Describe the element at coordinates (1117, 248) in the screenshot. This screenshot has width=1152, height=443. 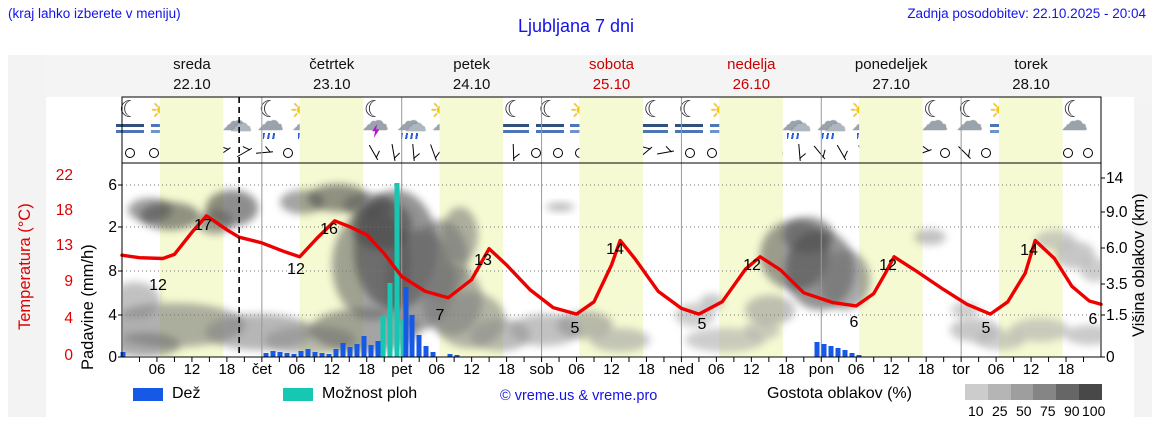
I see `cloud-height-axis-tick: 6.0` at that location.